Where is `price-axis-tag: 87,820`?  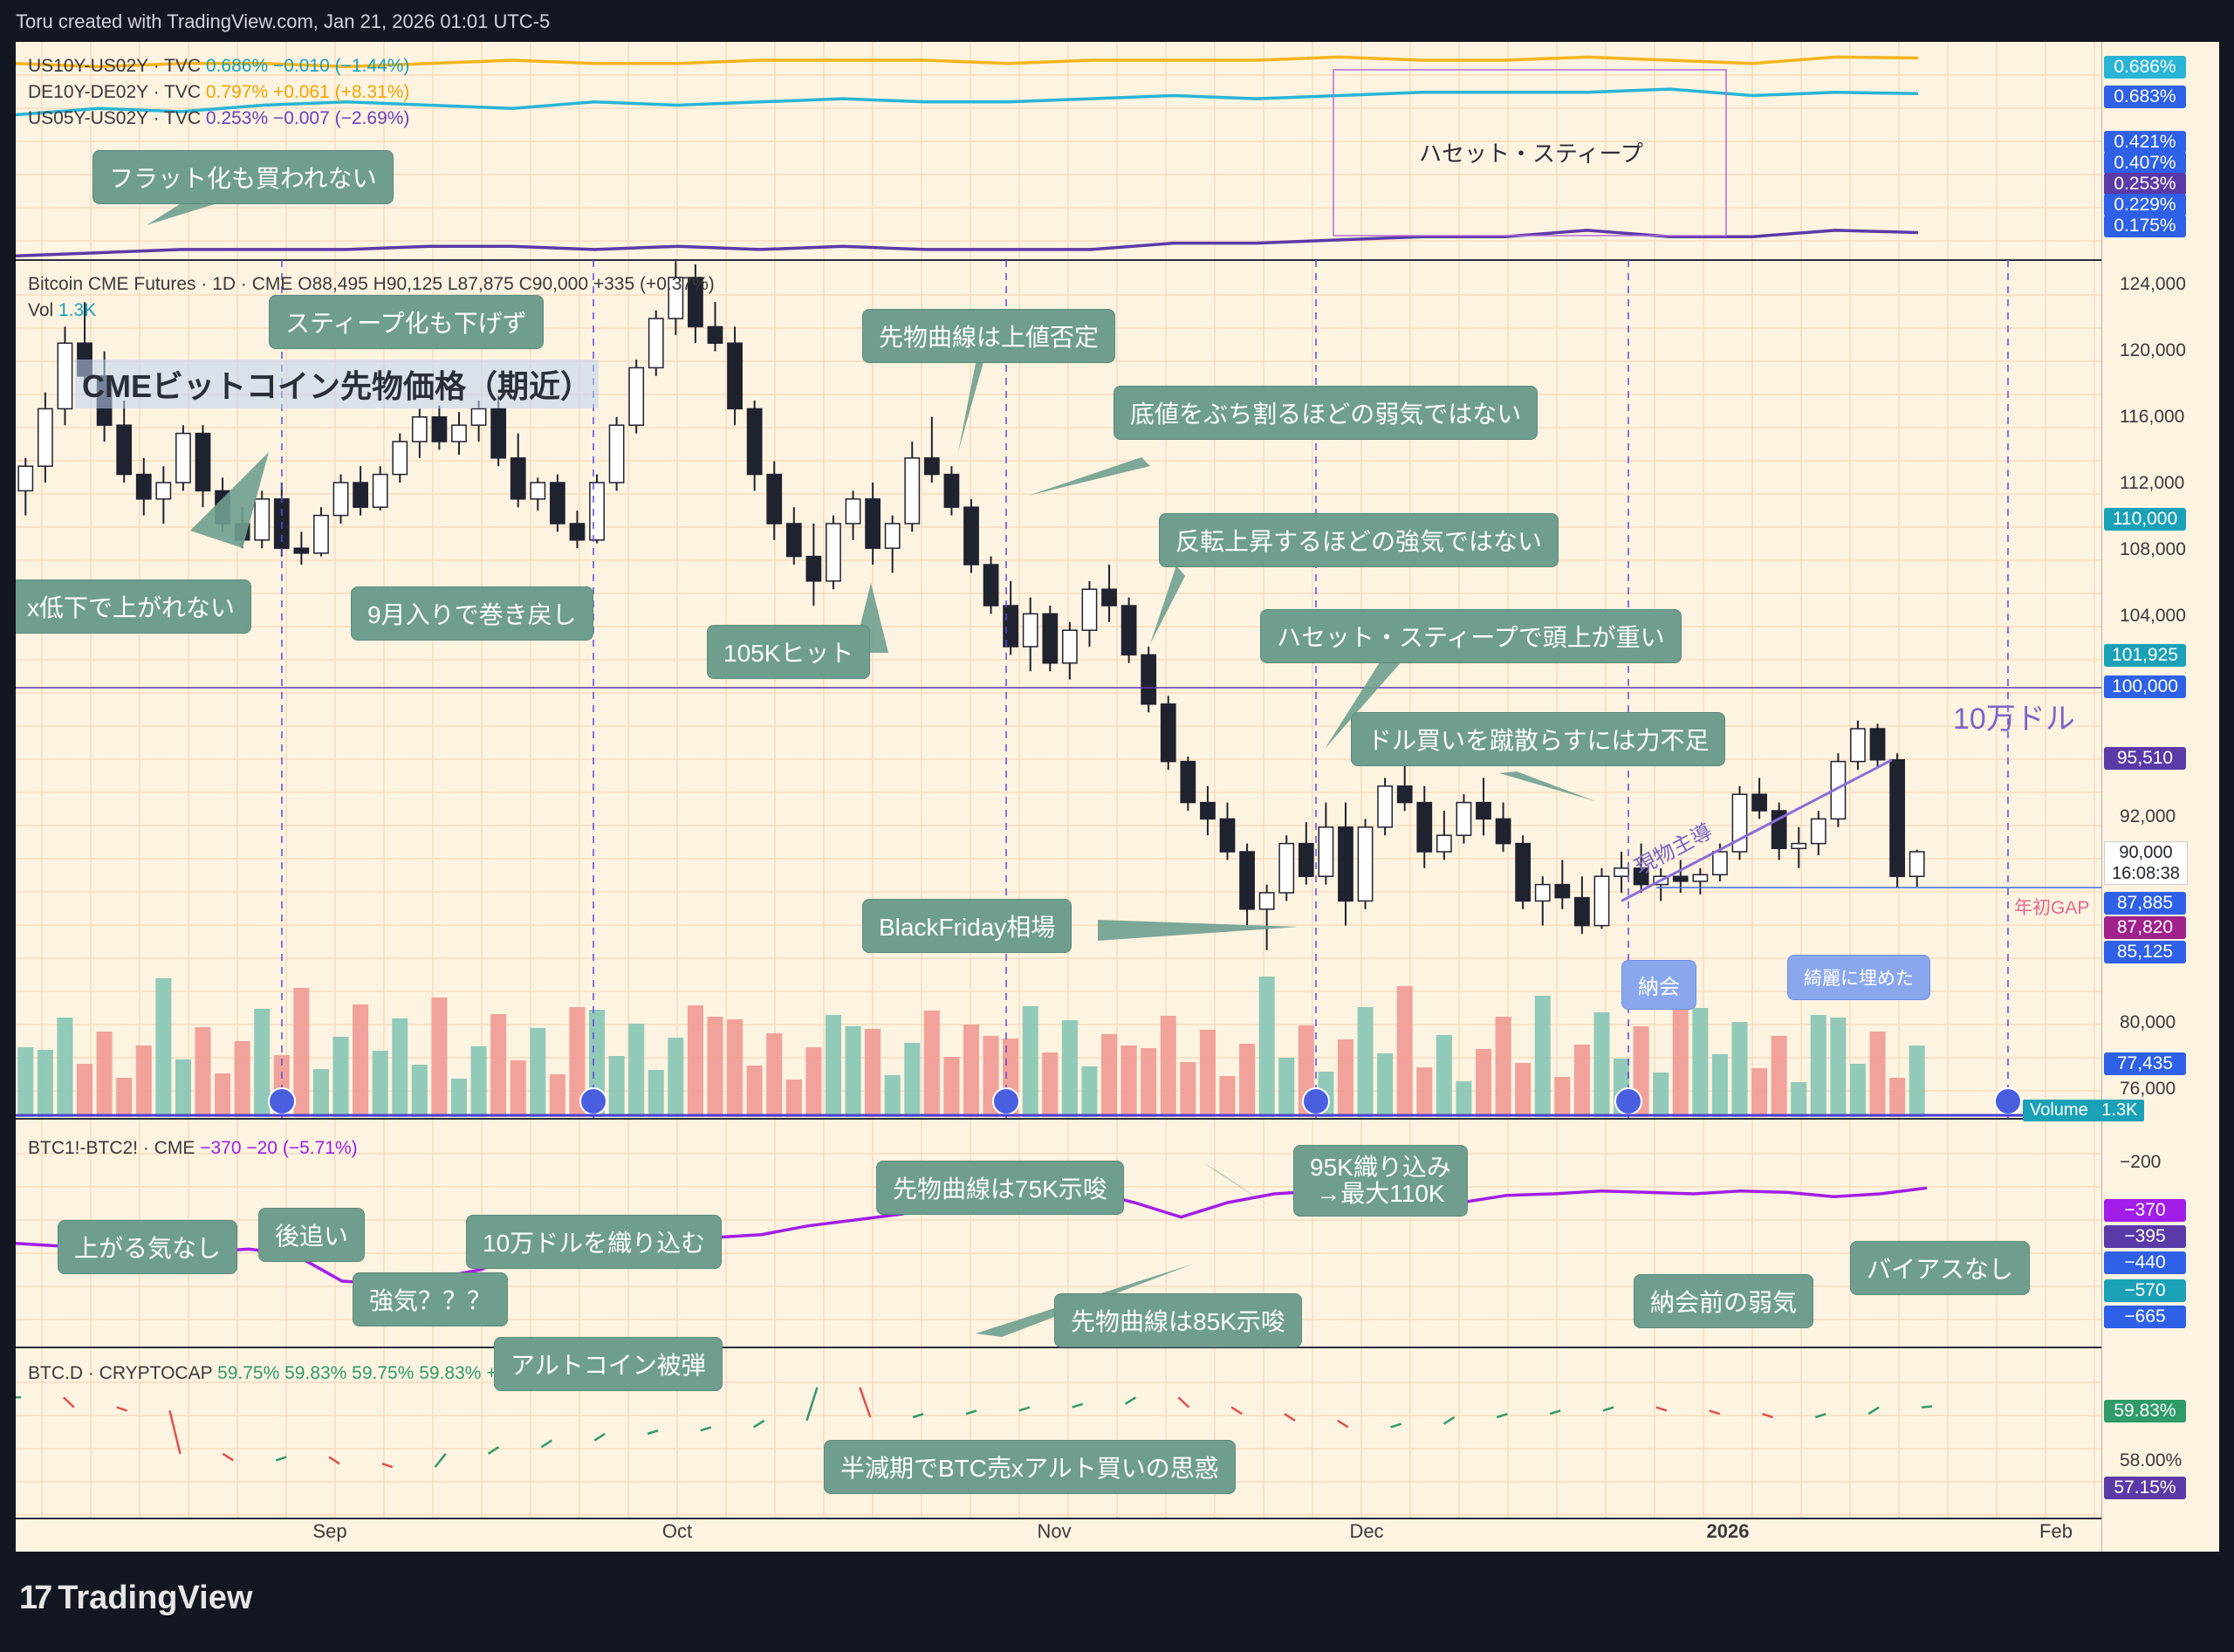 price-axis-tag: 87,820 is located at coordinates (2145, 927).